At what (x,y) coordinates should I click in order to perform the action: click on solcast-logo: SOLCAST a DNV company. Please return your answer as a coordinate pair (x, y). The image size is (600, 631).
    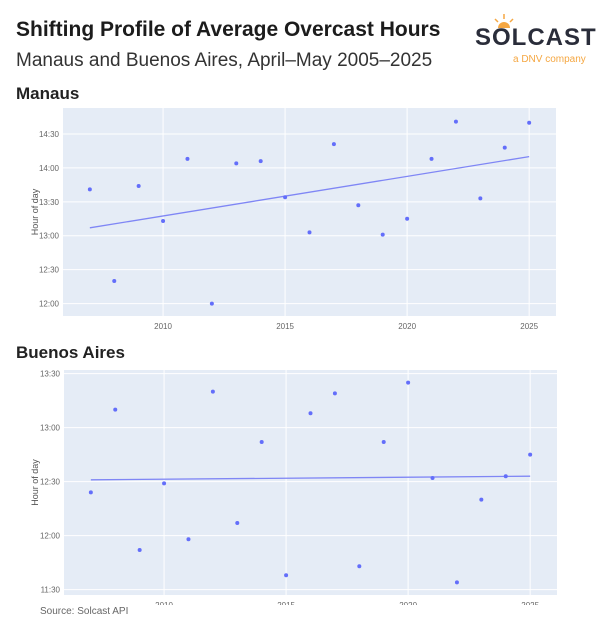
    Looking at the image, I should click on (536, 41).